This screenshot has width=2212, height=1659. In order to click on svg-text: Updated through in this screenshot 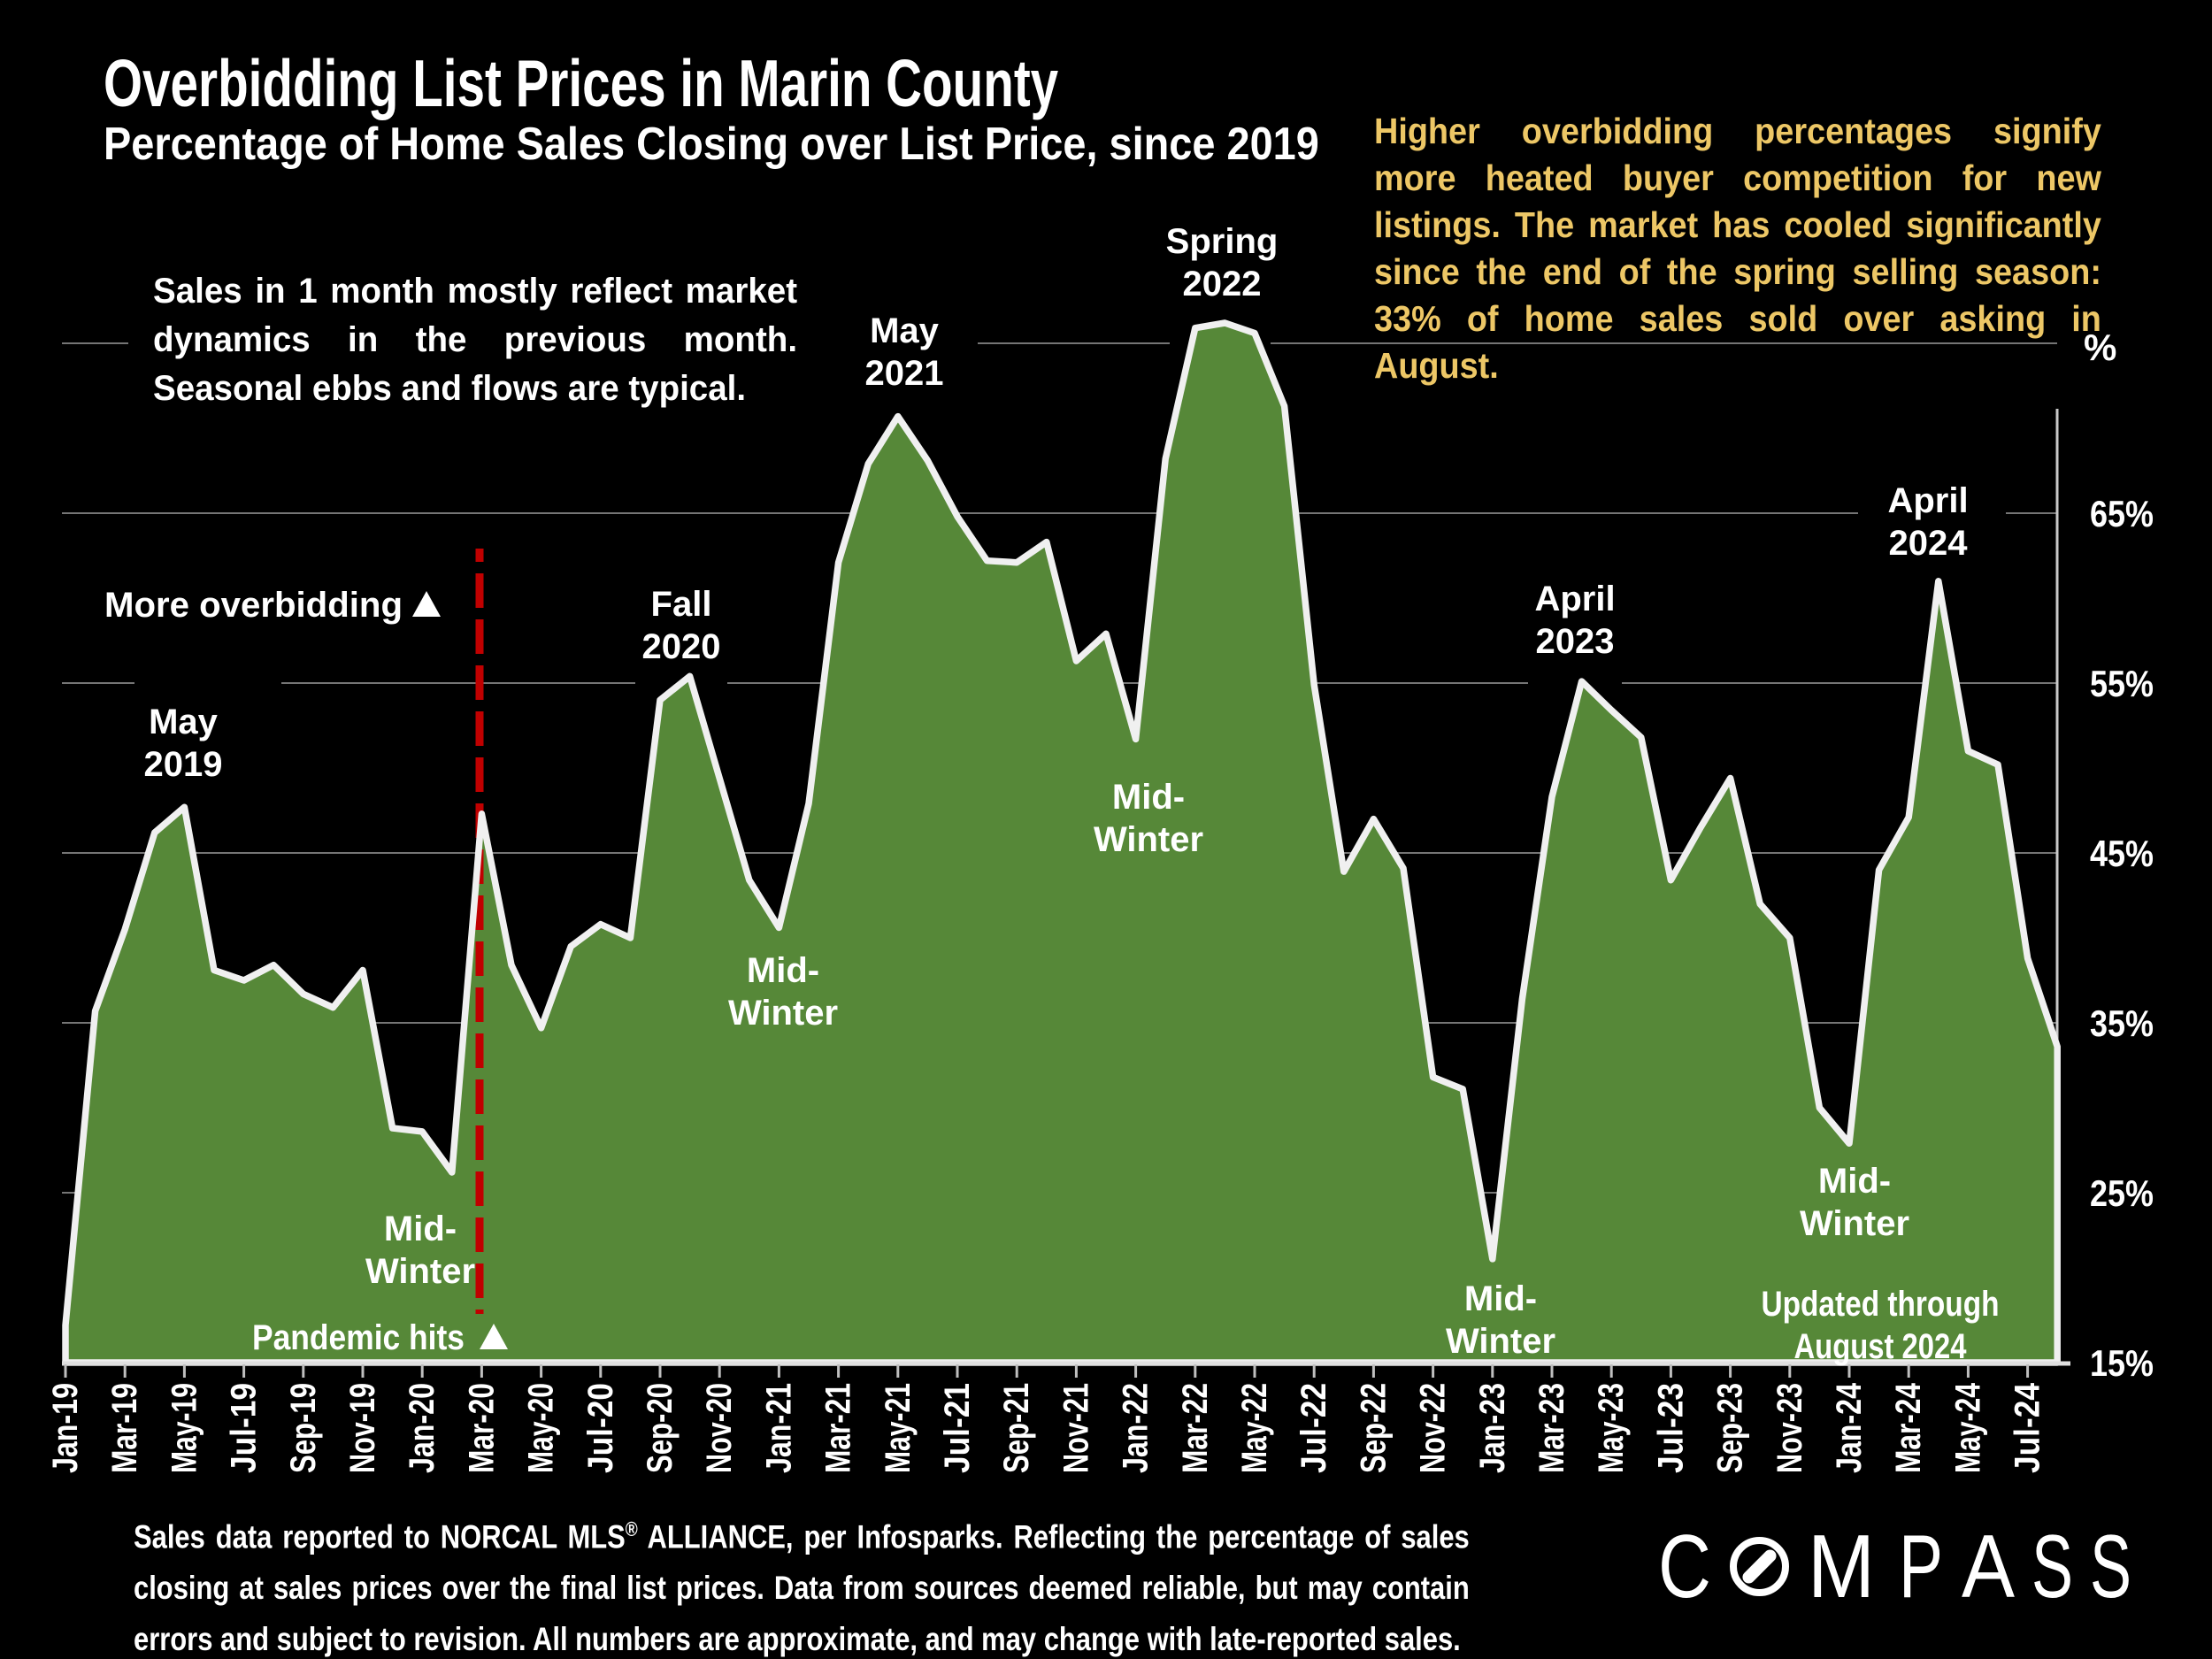, I will do `click(1881, 1304)`.